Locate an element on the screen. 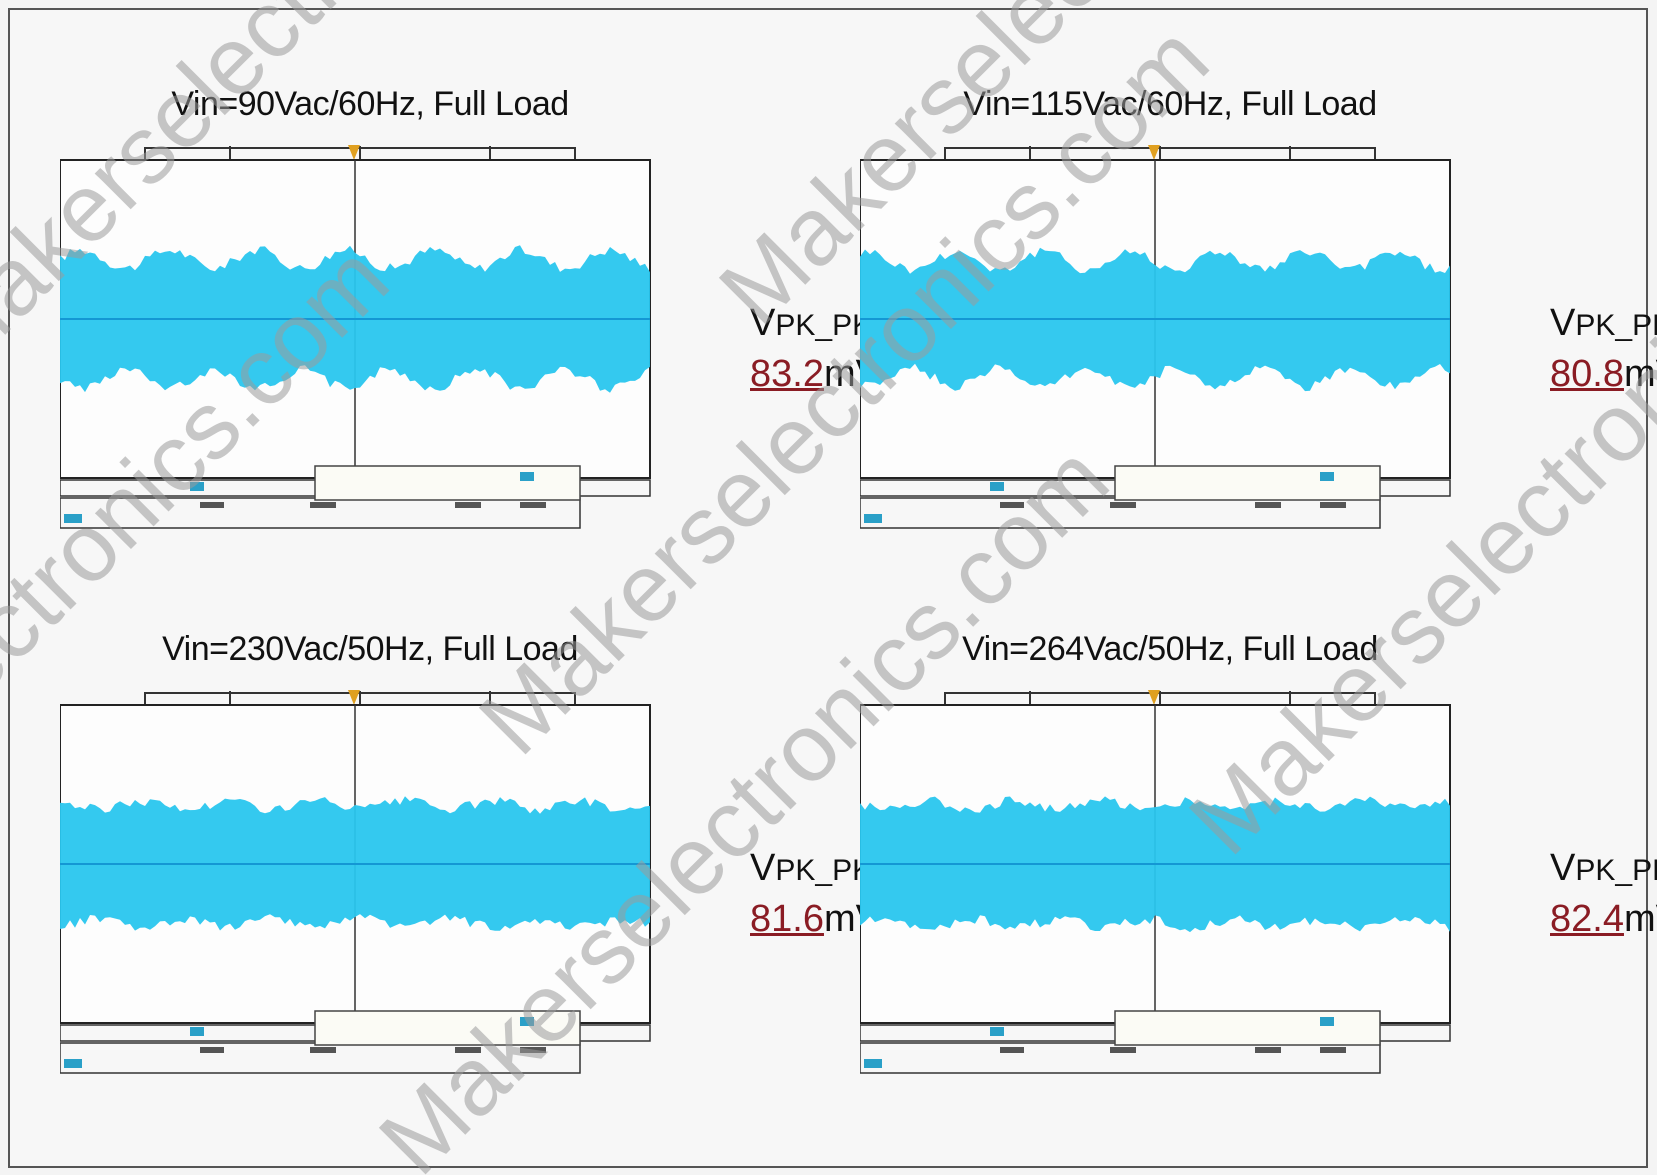  panel-title: Vin=264Vac/50Hz, Full Load is located at coordinates (1170, 649).